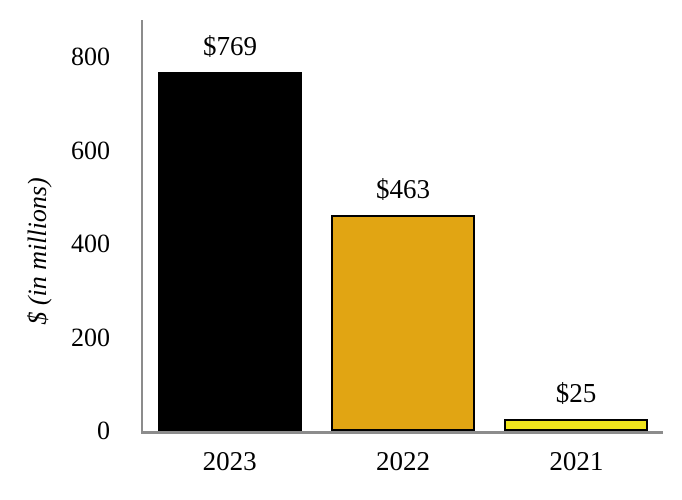 Image resolution: width=682 pixels, height=500 pixels. What do you see at coordinates (576, 425) in the screenshot?
I see `bar-2021` at bounding box center [576, 425].